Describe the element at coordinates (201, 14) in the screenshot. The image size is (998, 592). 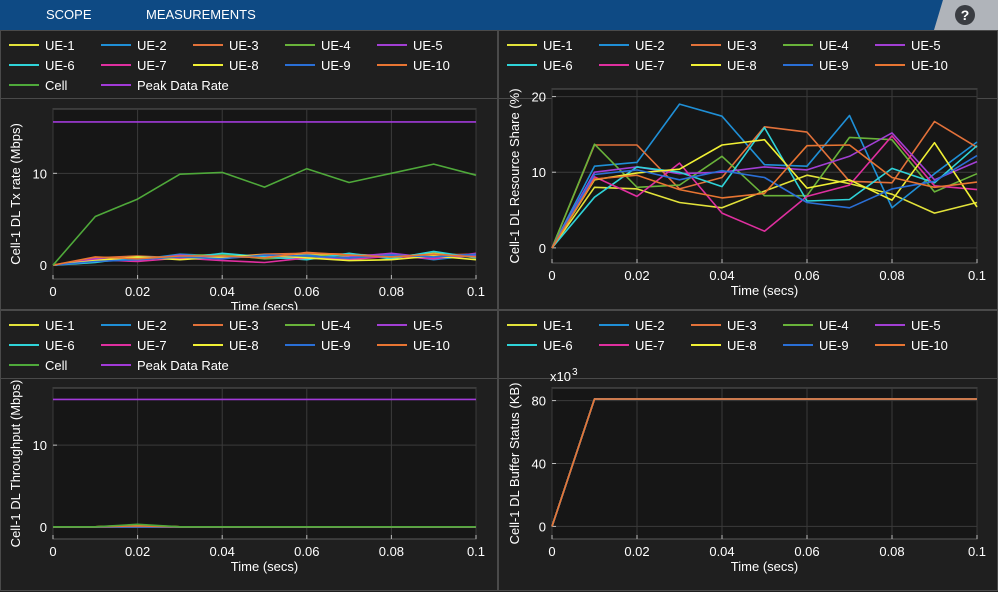
I see `tab-measurements: MEASUREMENTS` at that location.